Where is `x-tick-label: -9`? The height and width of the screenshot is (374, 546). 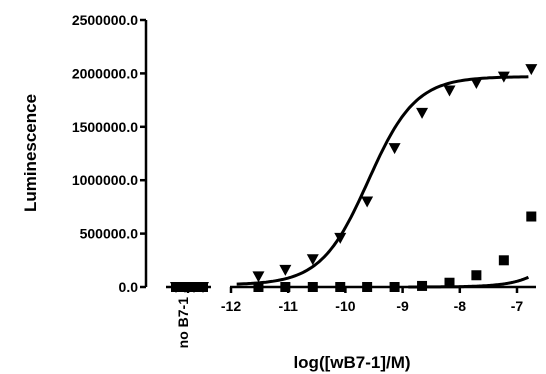
x-tick-label: -9 is located at coordinates (402, 306).